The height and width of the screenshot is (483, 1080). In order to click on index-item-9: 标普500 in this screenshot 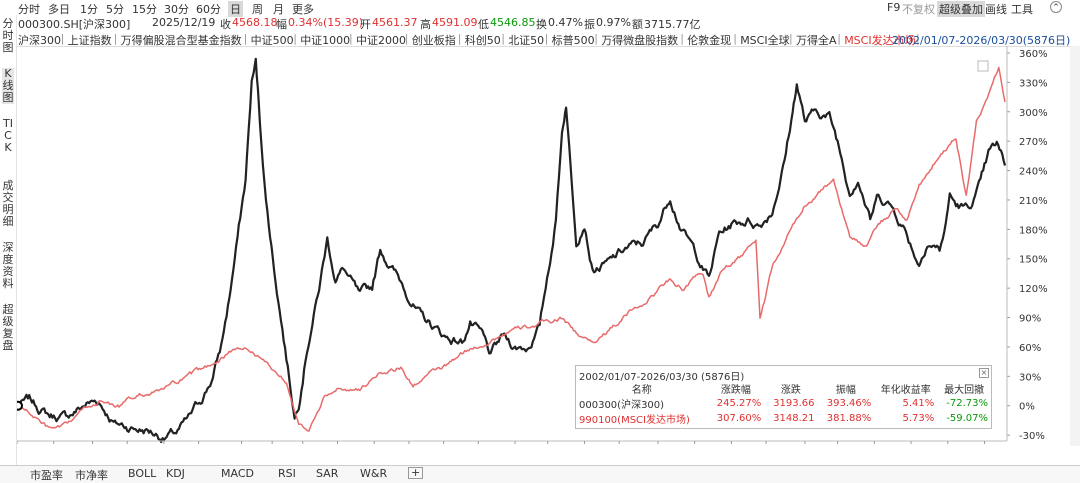, I will do `click(573, 40)`.